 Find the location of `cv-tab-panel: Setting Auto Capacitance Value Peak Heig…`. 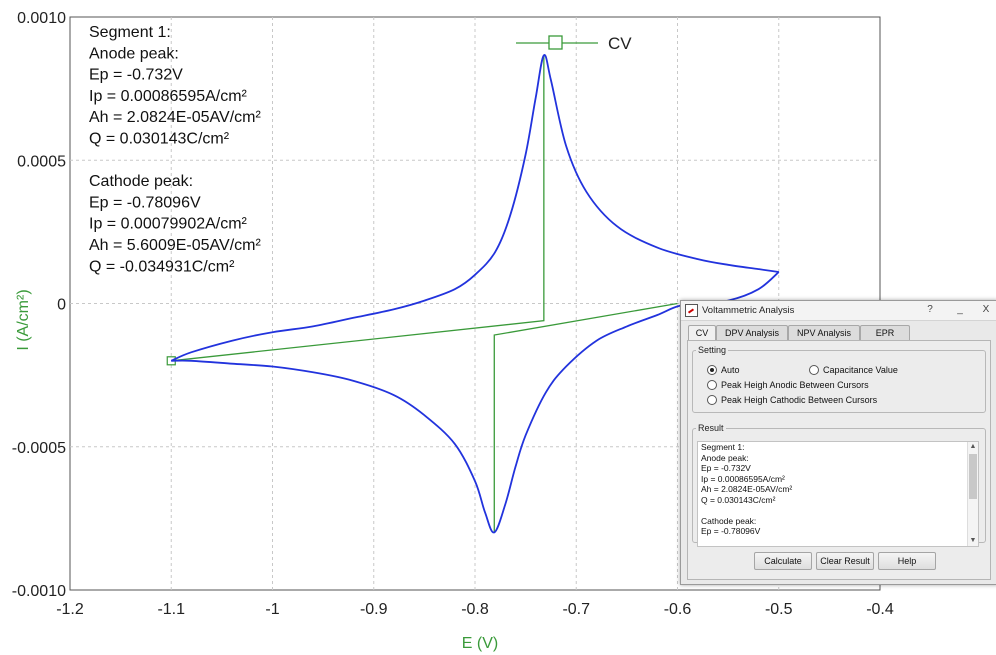

cv-tab-panel: Setting Auto Capacitance Value Peak Heig… is located at coordinates (839, 460).